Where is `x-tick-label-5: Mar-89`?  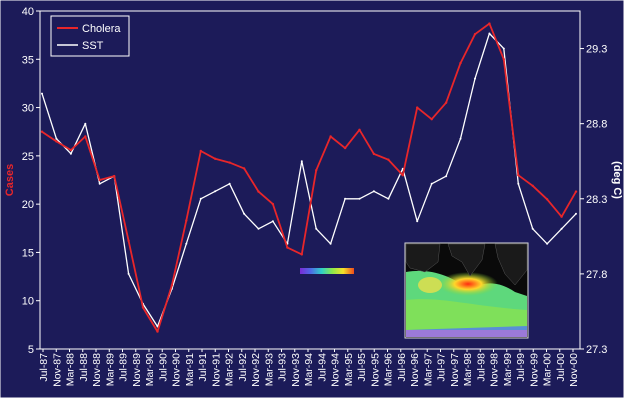 x-tick-label-5: Mar-89 is located at coordinates (110, 369).